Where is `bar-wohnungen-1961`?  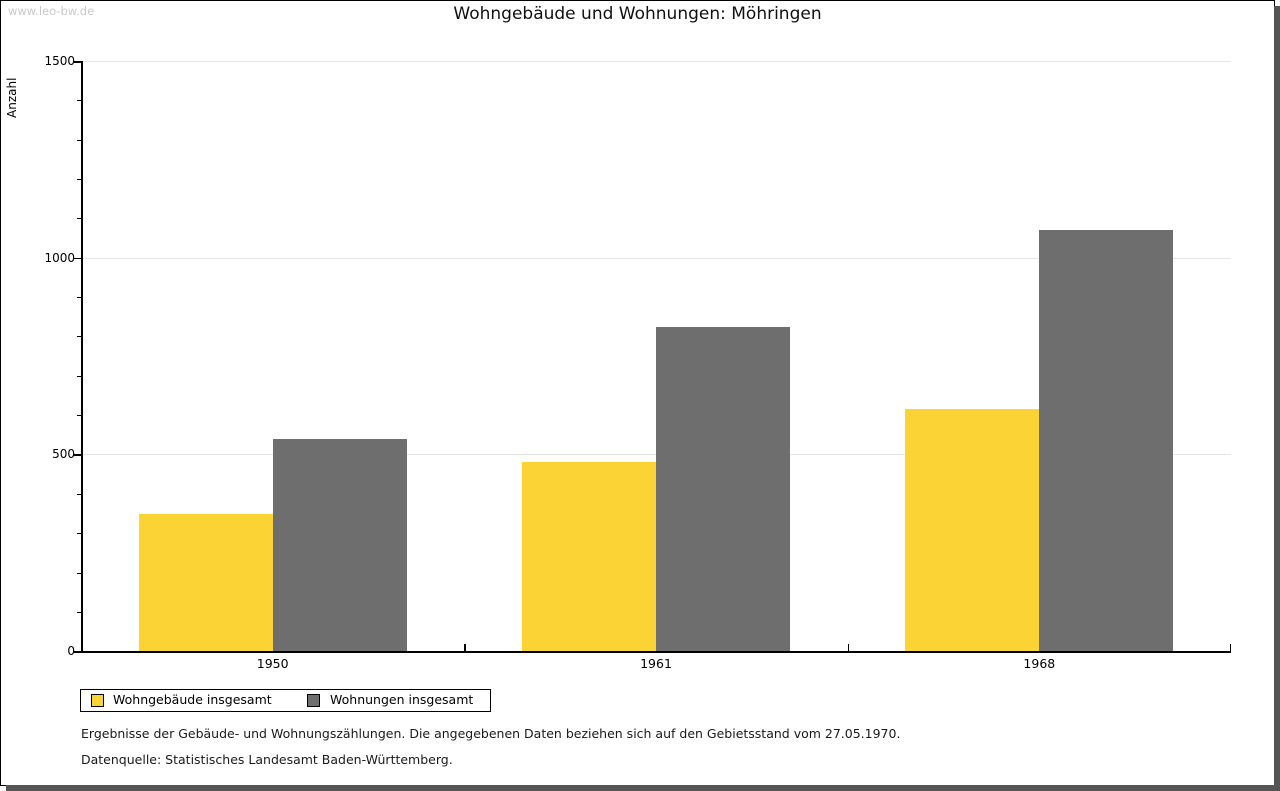
bar-wohnungen-1961 is located at coordinates (723, 489).